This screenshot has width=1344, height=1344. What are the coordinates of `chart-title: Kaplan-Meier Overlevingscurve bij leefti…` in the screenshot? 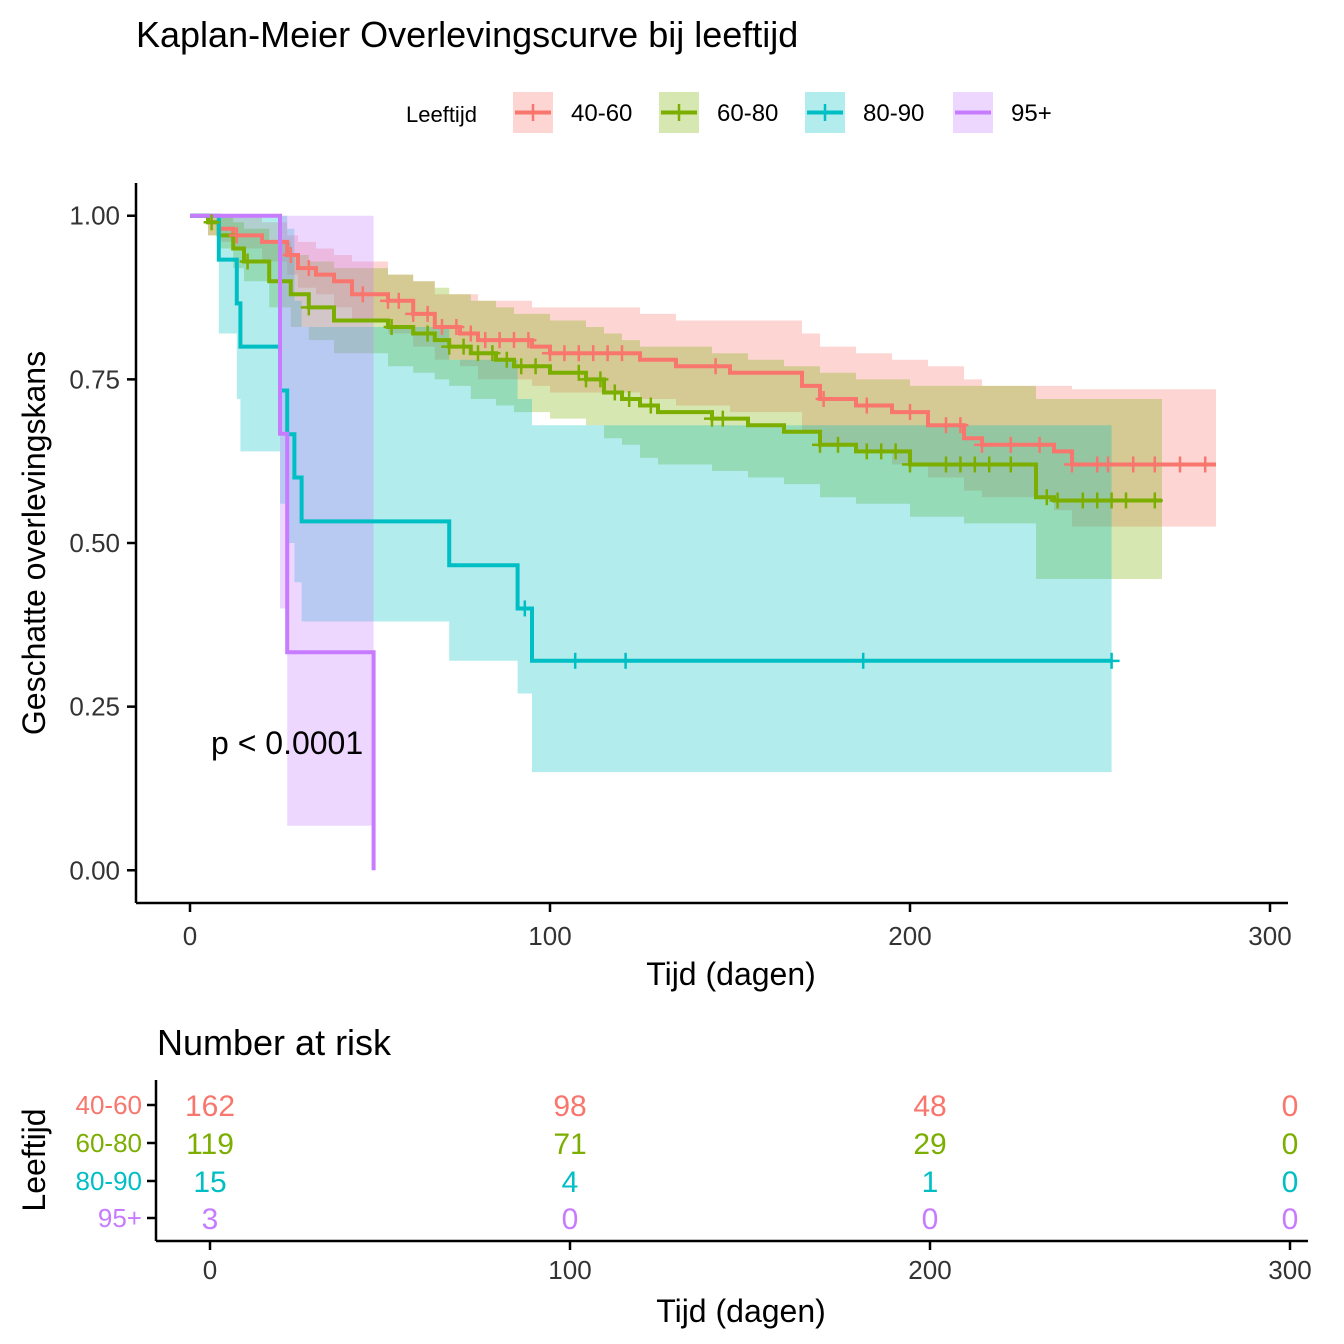 It's located at (467, 34).